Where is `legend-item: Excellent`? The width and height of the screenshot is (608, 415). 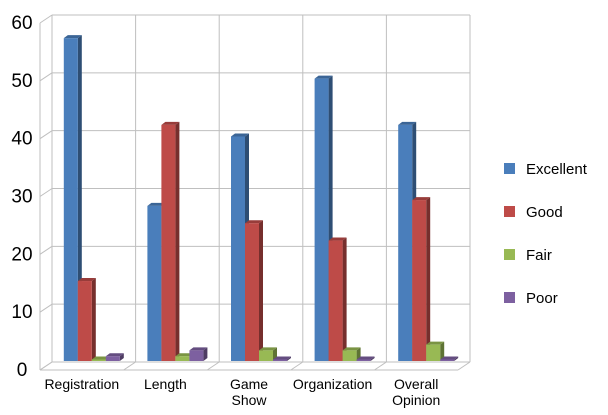 legend-item: Excellent is located at coordinates (546, 169).